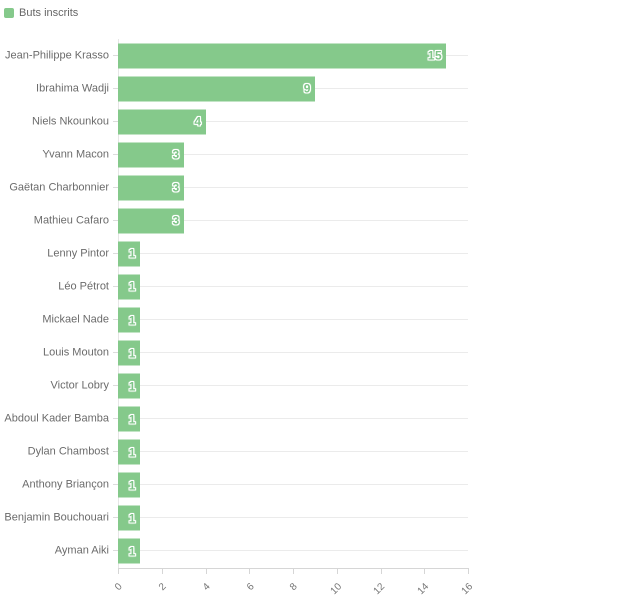  I want to click on chart-row: Louis Mouton 1, so click(255, 353).